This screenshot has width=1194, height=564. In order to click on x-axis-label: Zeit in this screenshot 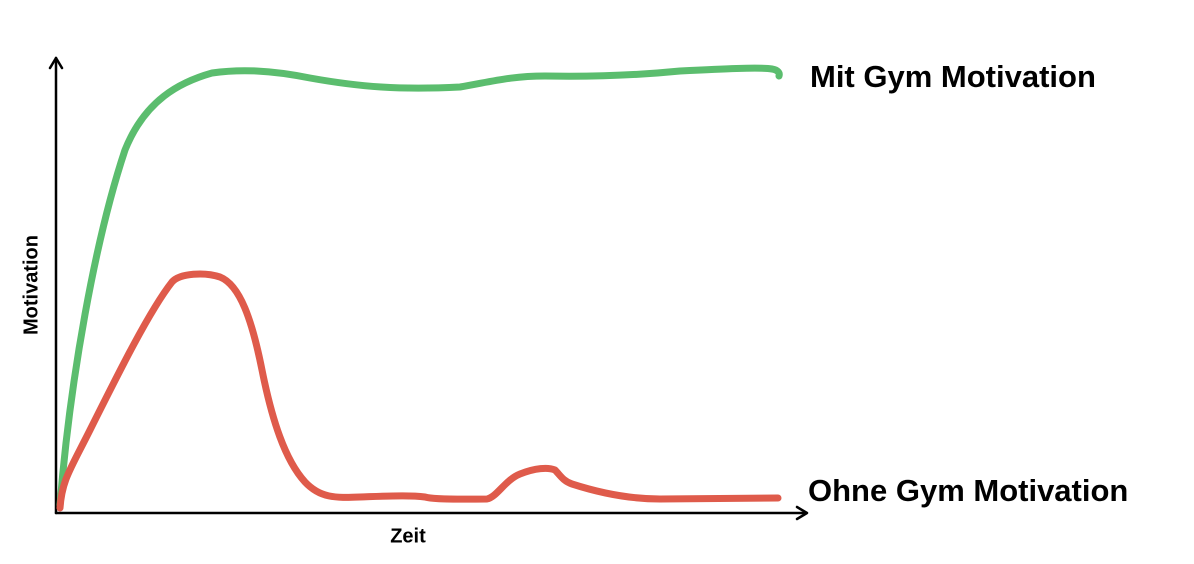, I will do `click(408, 536)`.